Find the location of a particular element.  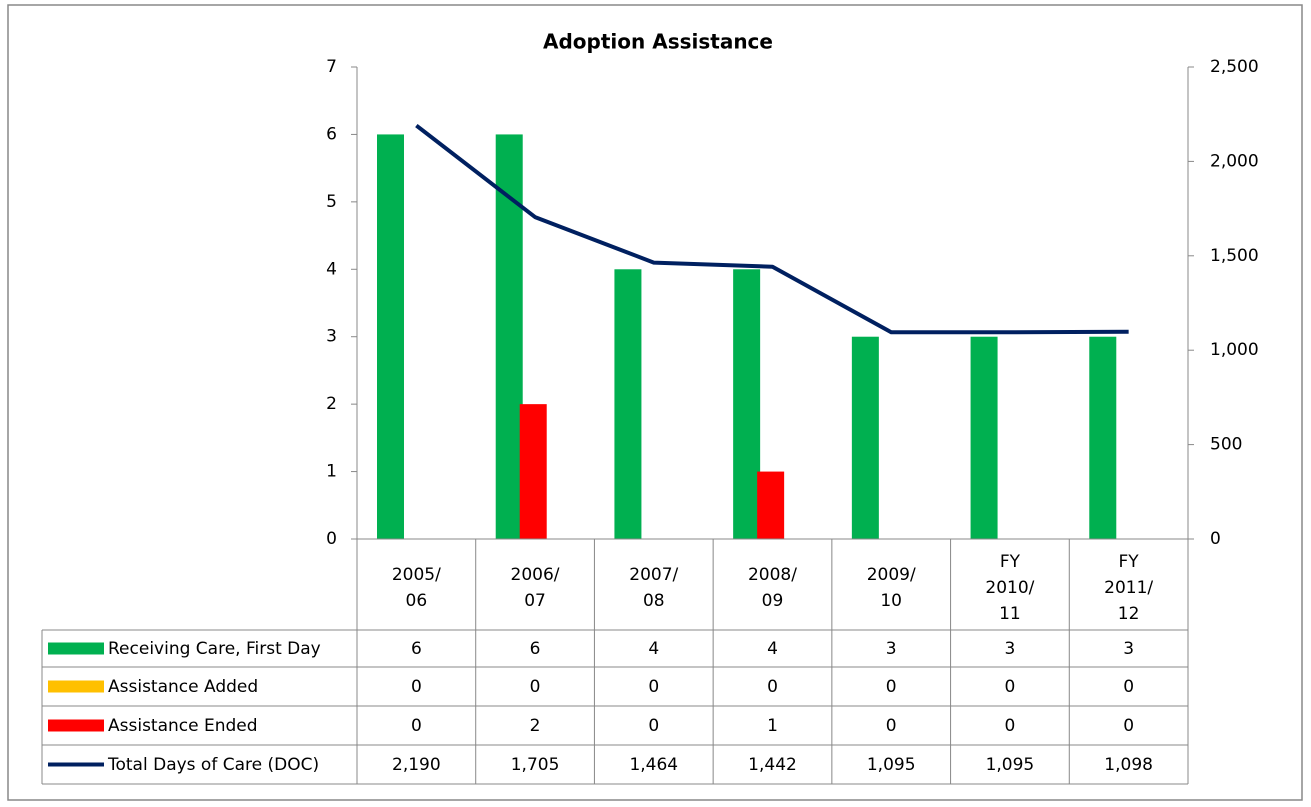

y-tick-label: 0 is located at coordinates (331, 539).